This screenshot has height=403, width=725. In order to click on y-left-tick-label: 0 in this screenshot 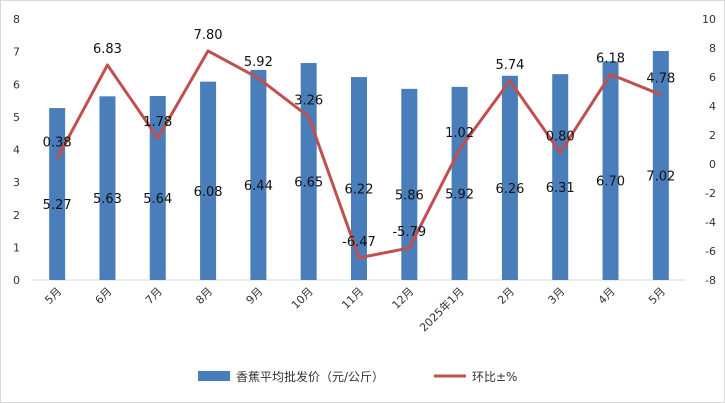, I will do `click(16, 280)`.